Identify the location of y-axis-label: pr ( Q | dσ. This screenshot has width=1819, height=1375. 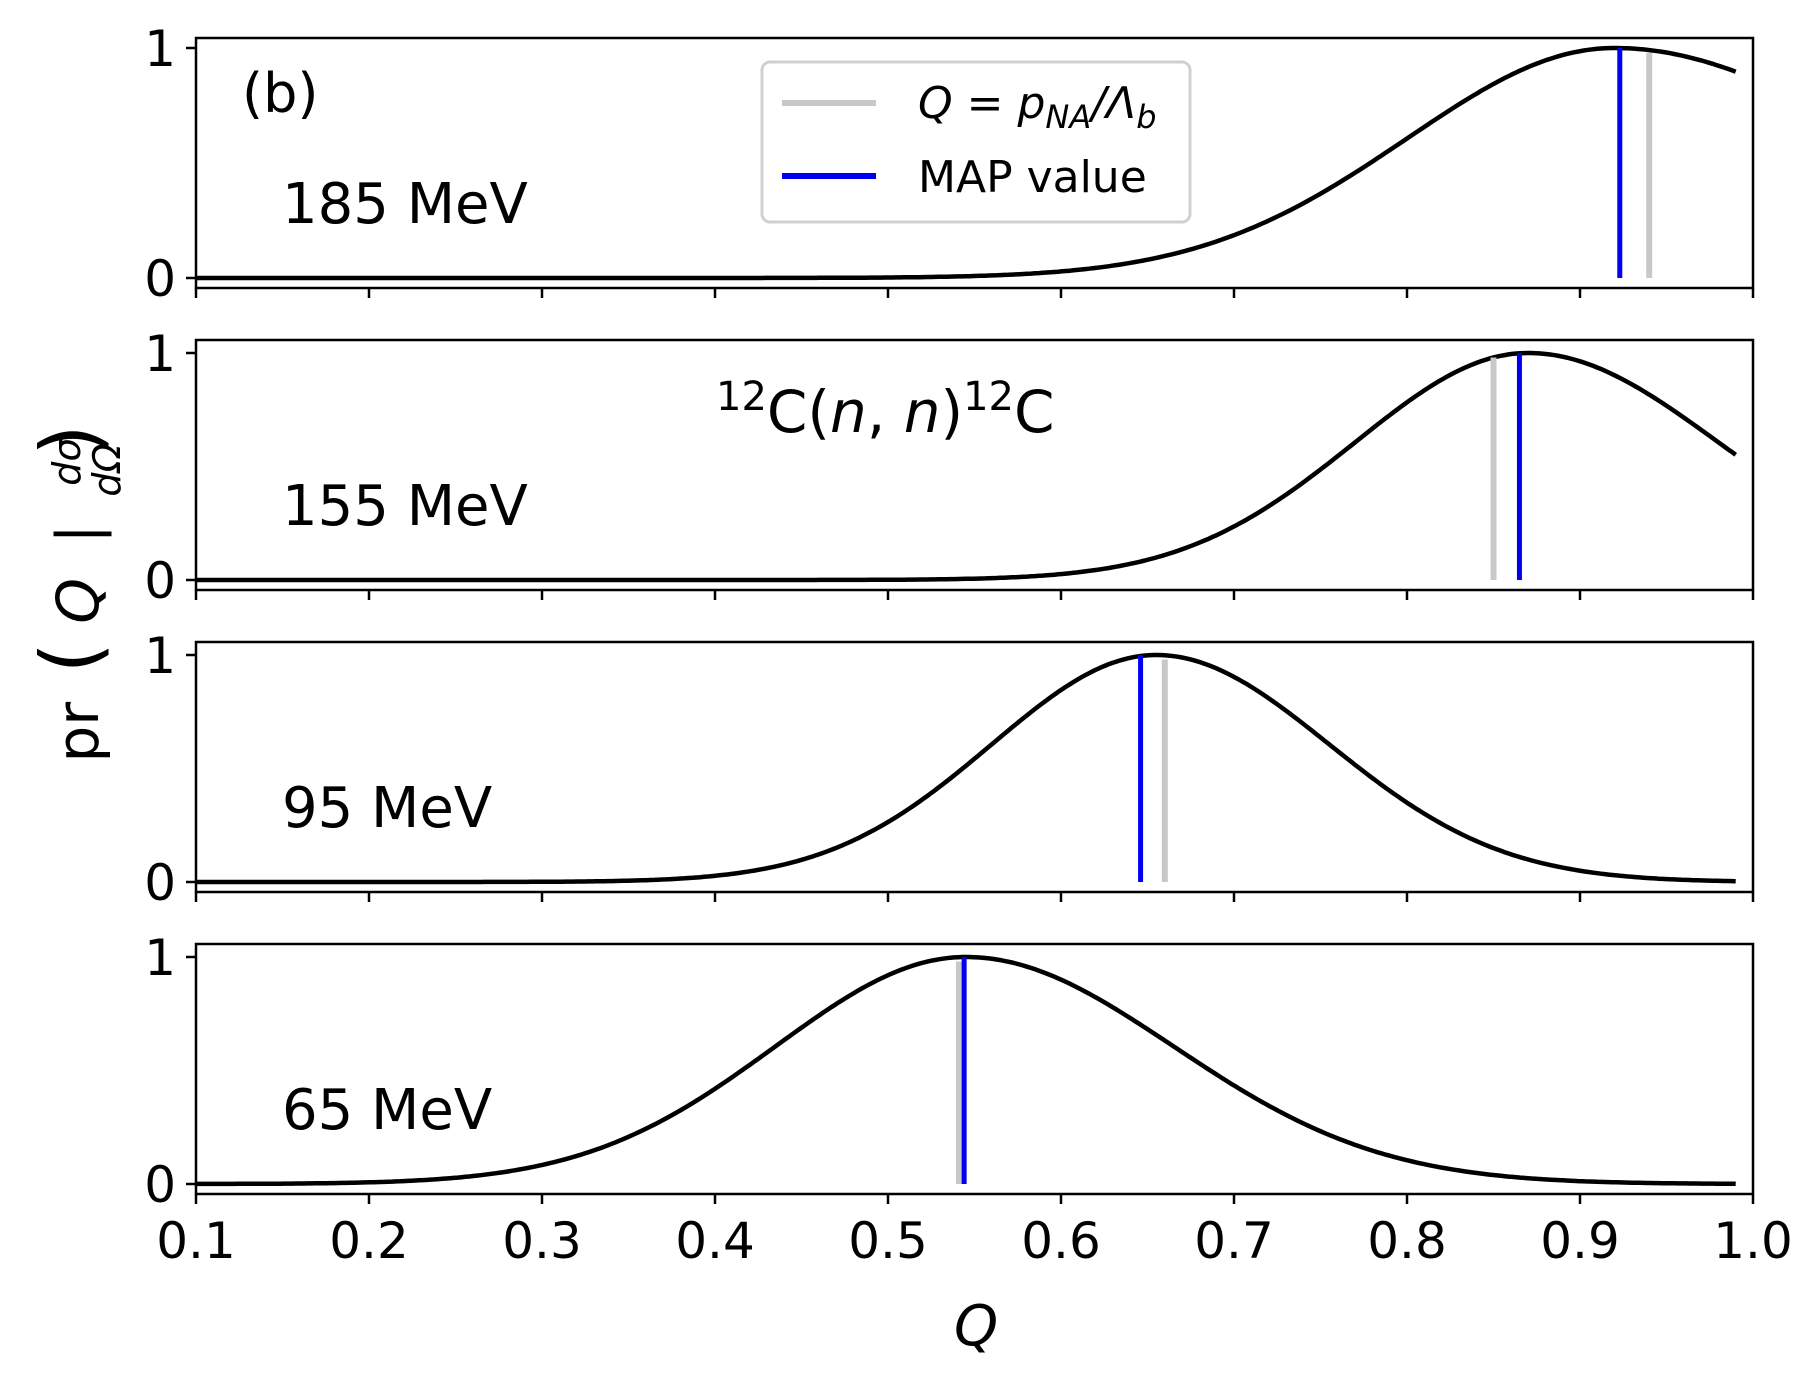
(70, 599).